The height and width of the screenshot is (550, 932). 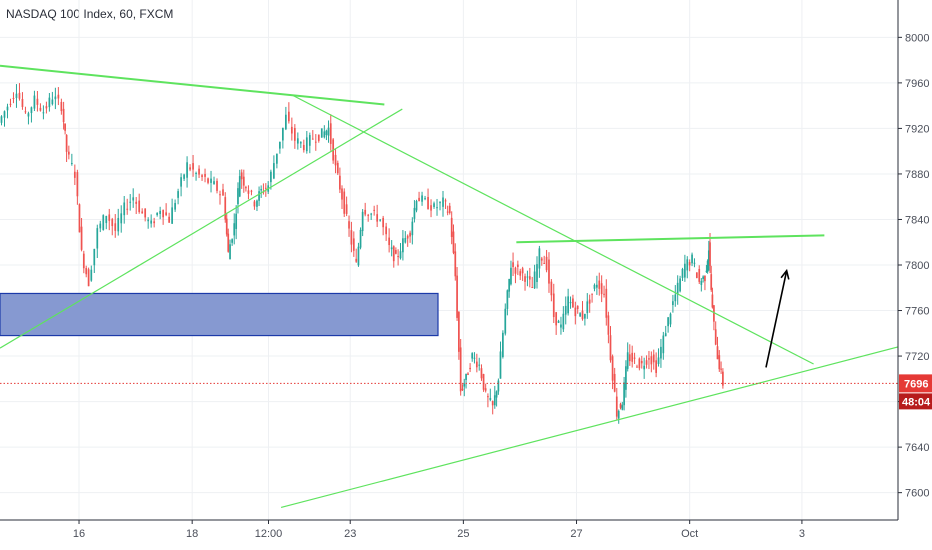 I want to click on price-tick-label: 8000, so click(x=917, y=38).